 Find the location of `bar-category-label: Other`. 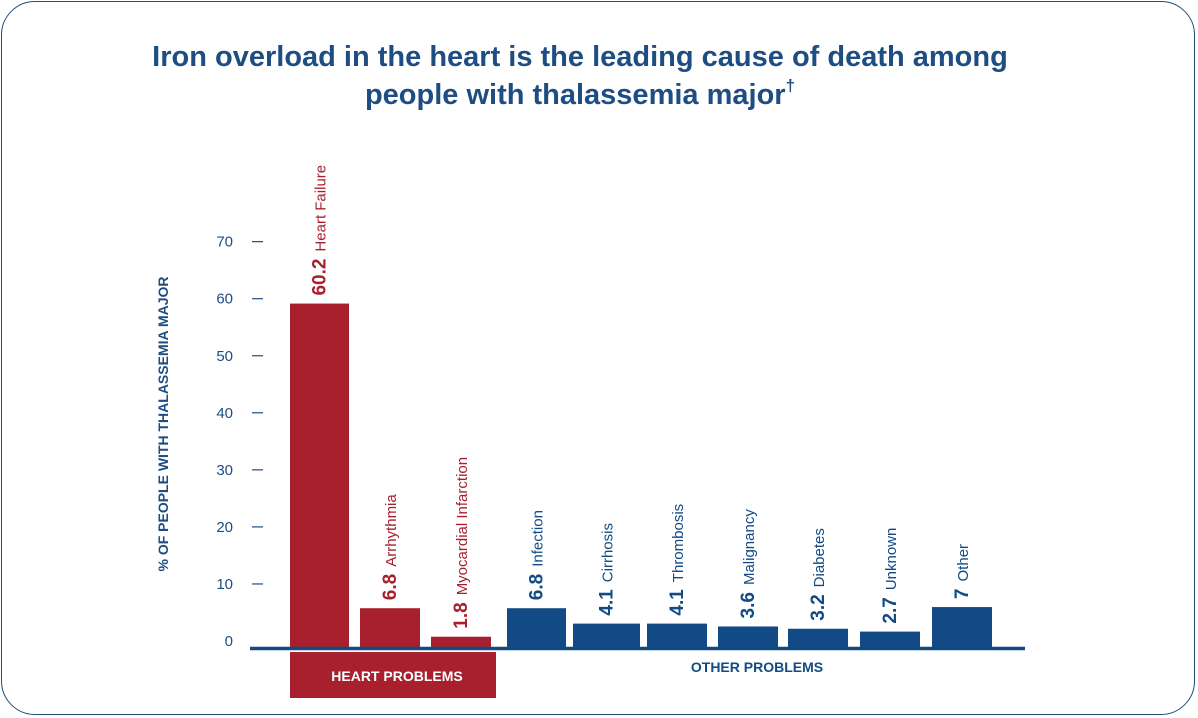

bar-category-label: Other is located at coordinates (963, 563).